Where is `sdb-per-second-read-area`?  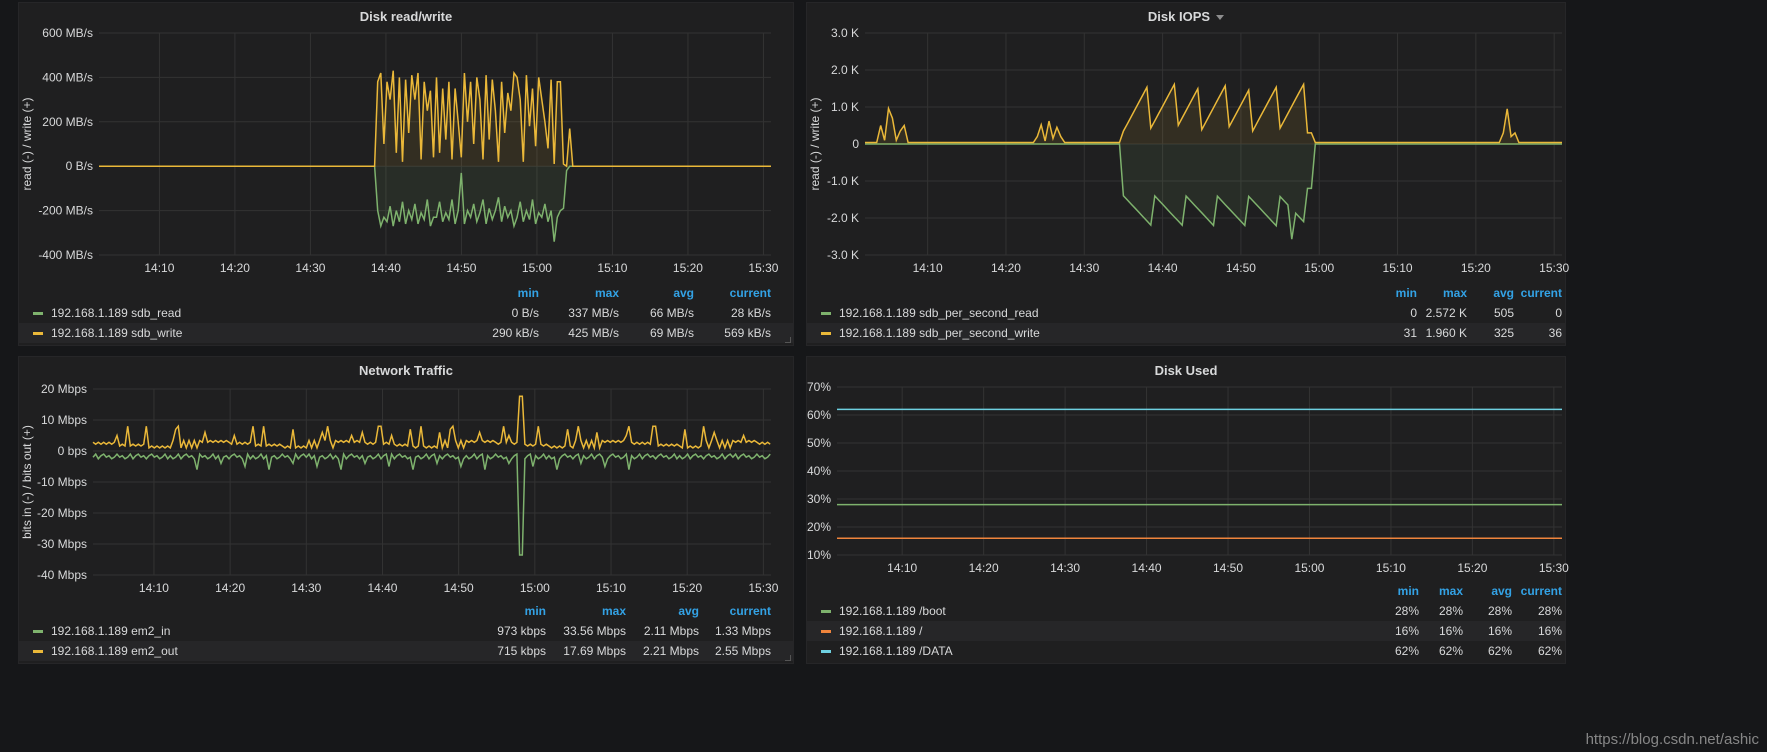 sdb-per-second-read-area is located at coordinates (1213, 192).